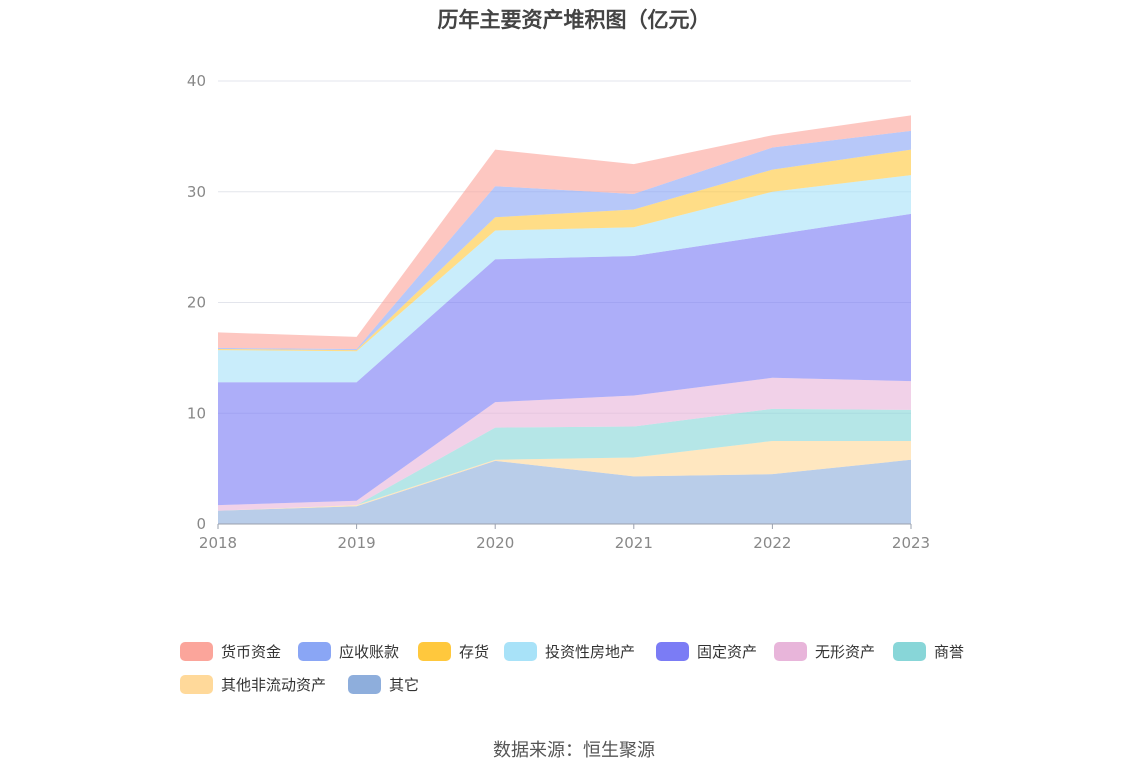 Image resolution: width=1148 pixels, height=776 pixels. I want to click on legend-label: 应收账款, so click(369, 651).